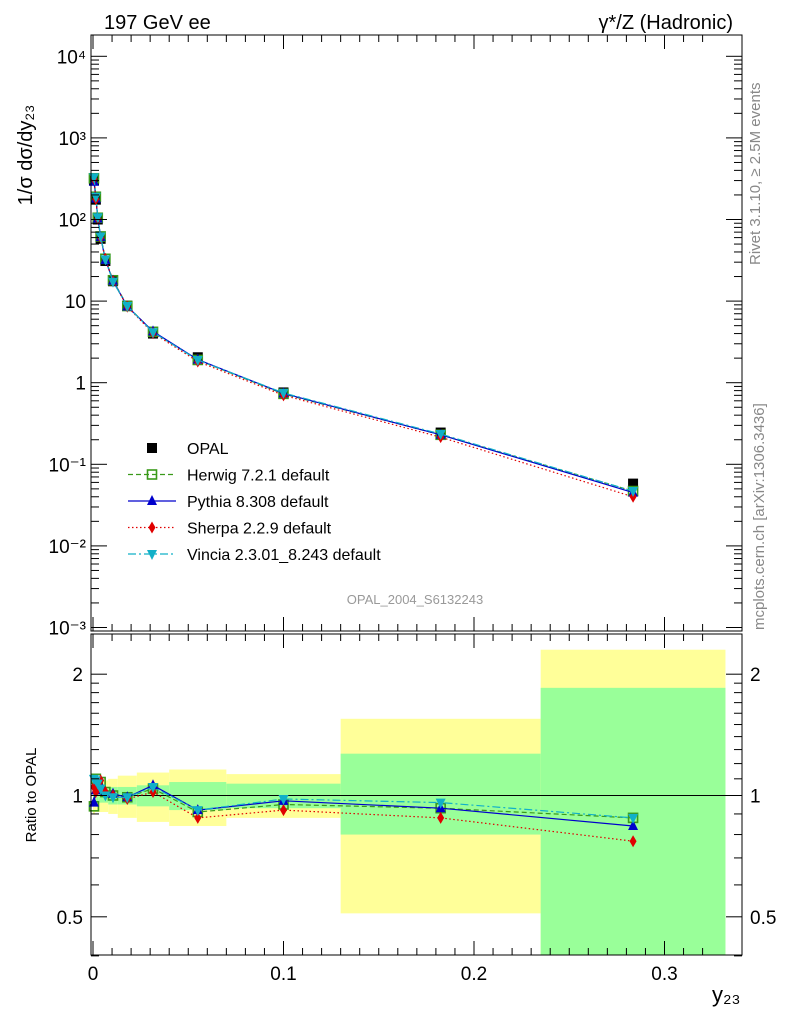 Image resolution: width=786 pixels, height=1024 pixels. I want to click on point-data, so click(633, 483).